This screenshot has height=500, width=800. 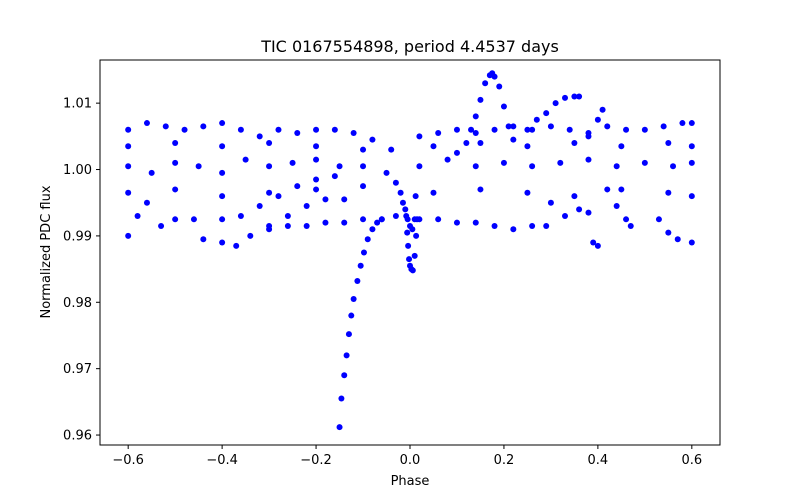 I want to click on x-tick-label: 0.6, so click(x=691, y=460).